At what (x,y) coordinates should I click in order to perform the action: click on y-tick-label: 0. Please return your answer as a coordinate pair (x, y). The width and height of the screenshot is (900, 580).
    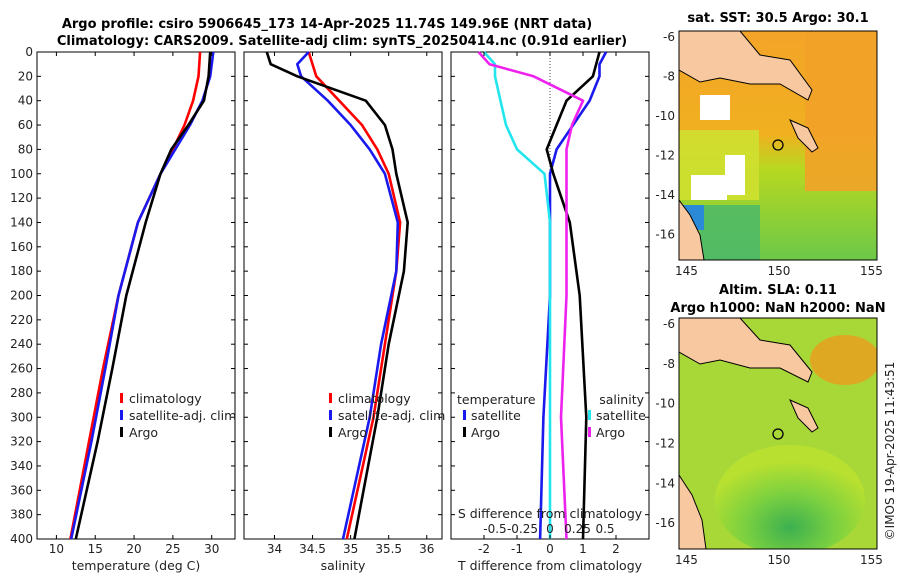
    Looking at the image, I should click on (29, 52).